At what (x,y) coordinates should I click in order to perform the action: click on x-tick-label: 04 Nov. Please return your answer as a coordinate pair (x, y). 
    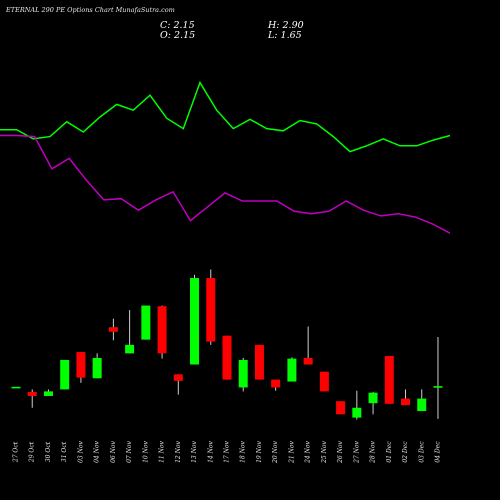
    Looking at the image, I should click on (97, 451).